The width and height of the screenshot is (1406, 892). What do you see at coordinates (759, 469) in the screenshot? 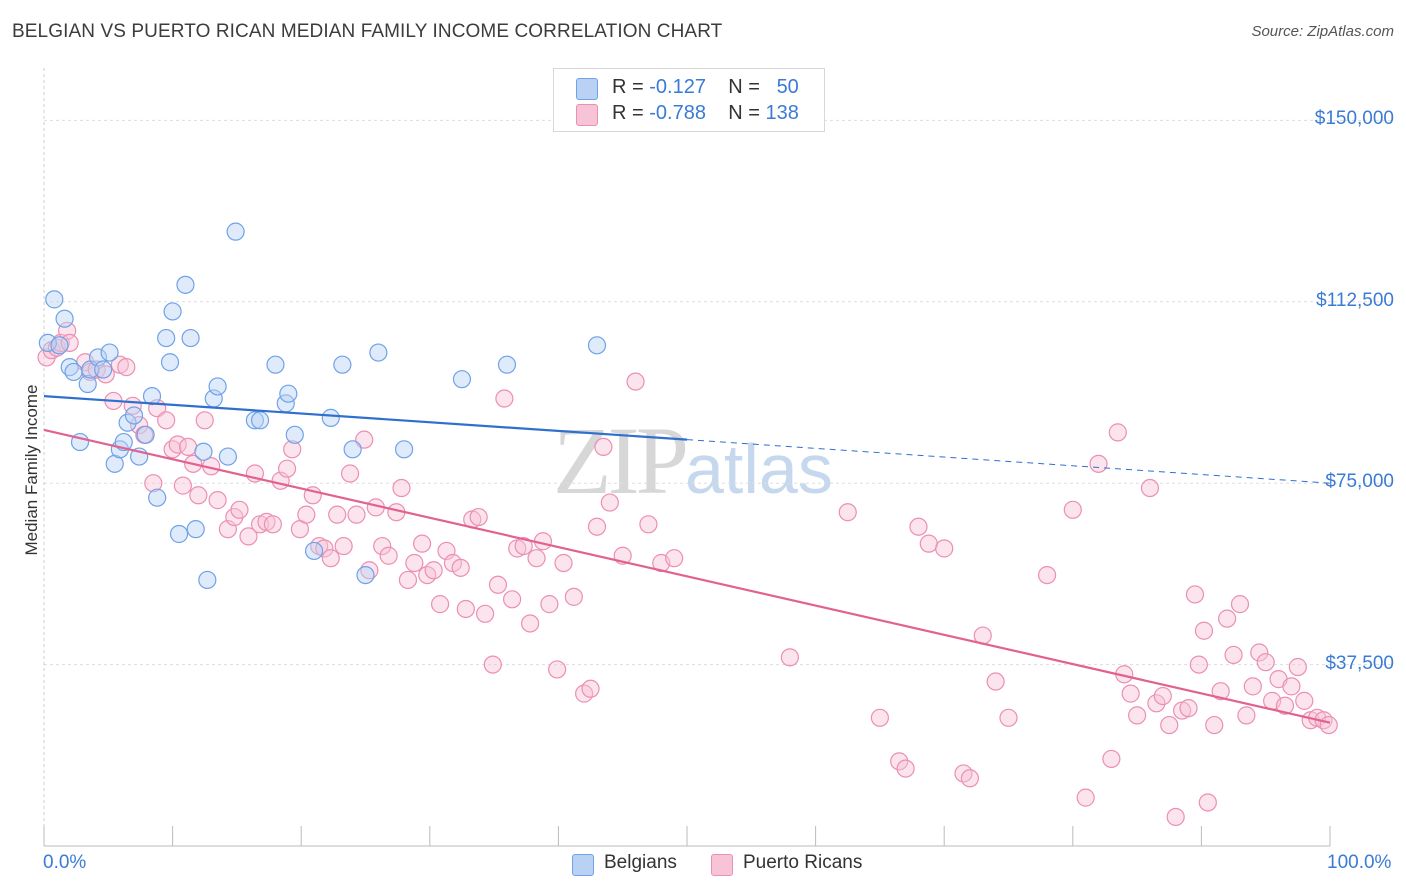
I see `watermark-atlas: atlas` at bounding box center [759, 469].